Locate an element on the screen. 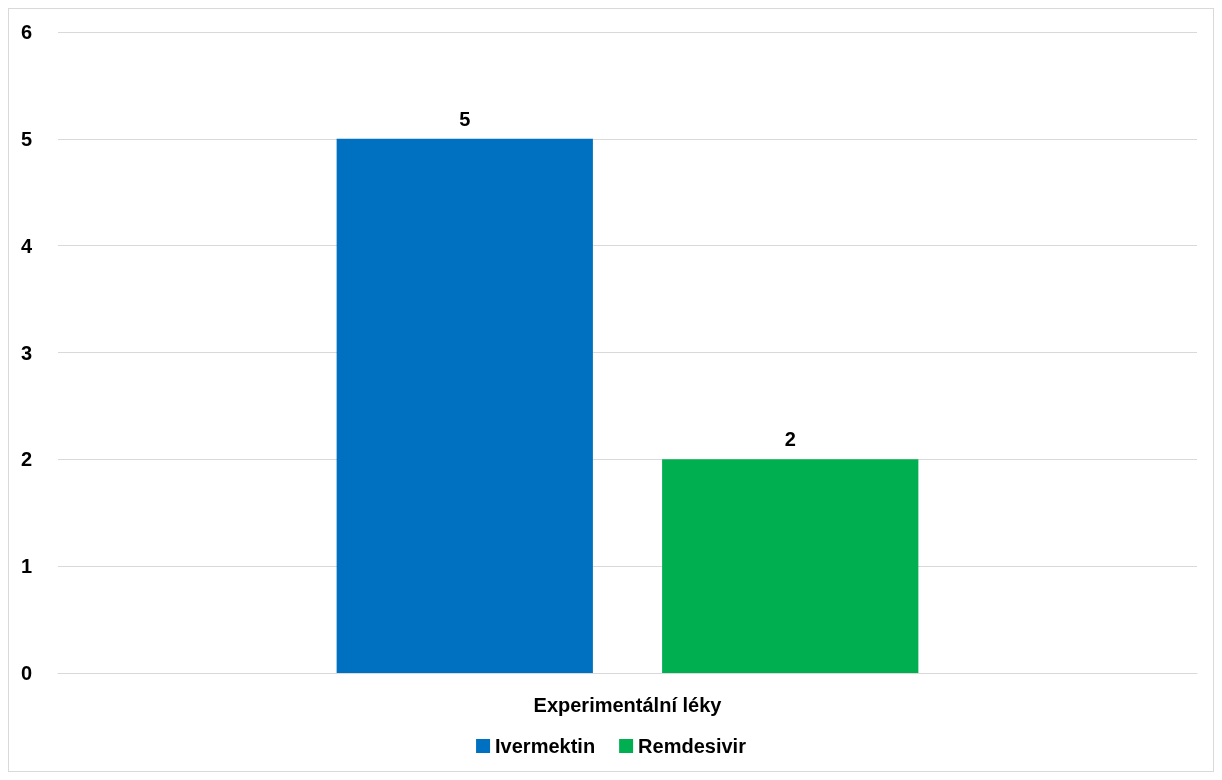 The image size is (1222, 780). y-tick-label: 6 is located at coordinates (26, 32).